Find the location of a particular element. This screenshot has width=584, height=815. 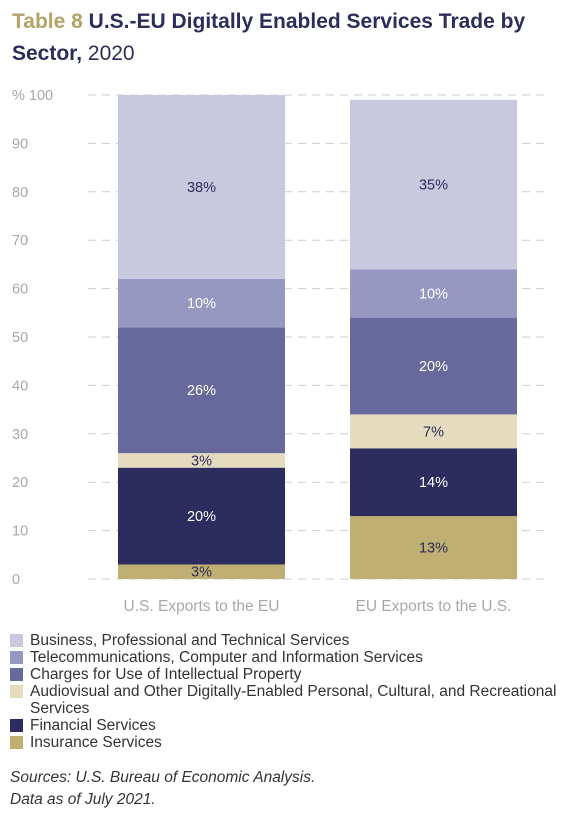

category-label: U.S. Exports to the EU is located at coordinates (202, 606).